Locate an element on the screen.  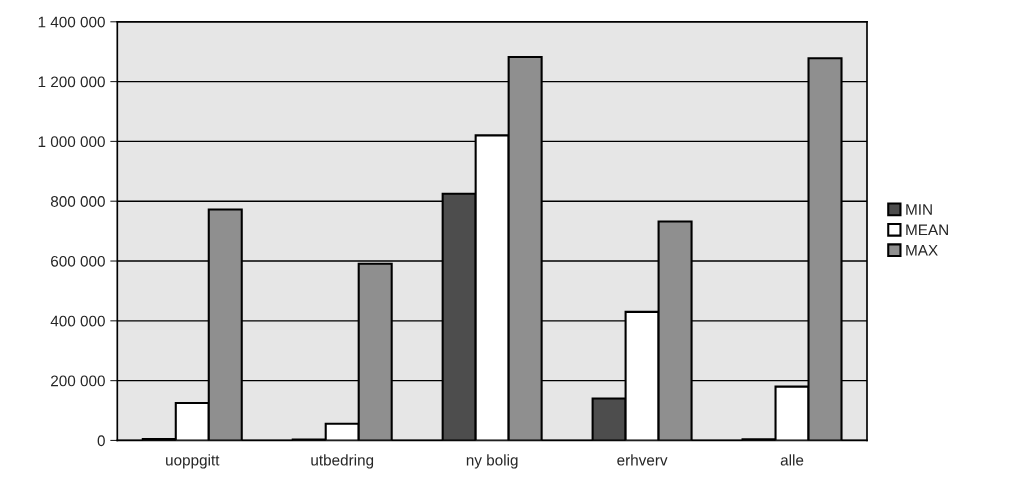
y-tick-label: 200 000 is located at coordinates (78, 381).